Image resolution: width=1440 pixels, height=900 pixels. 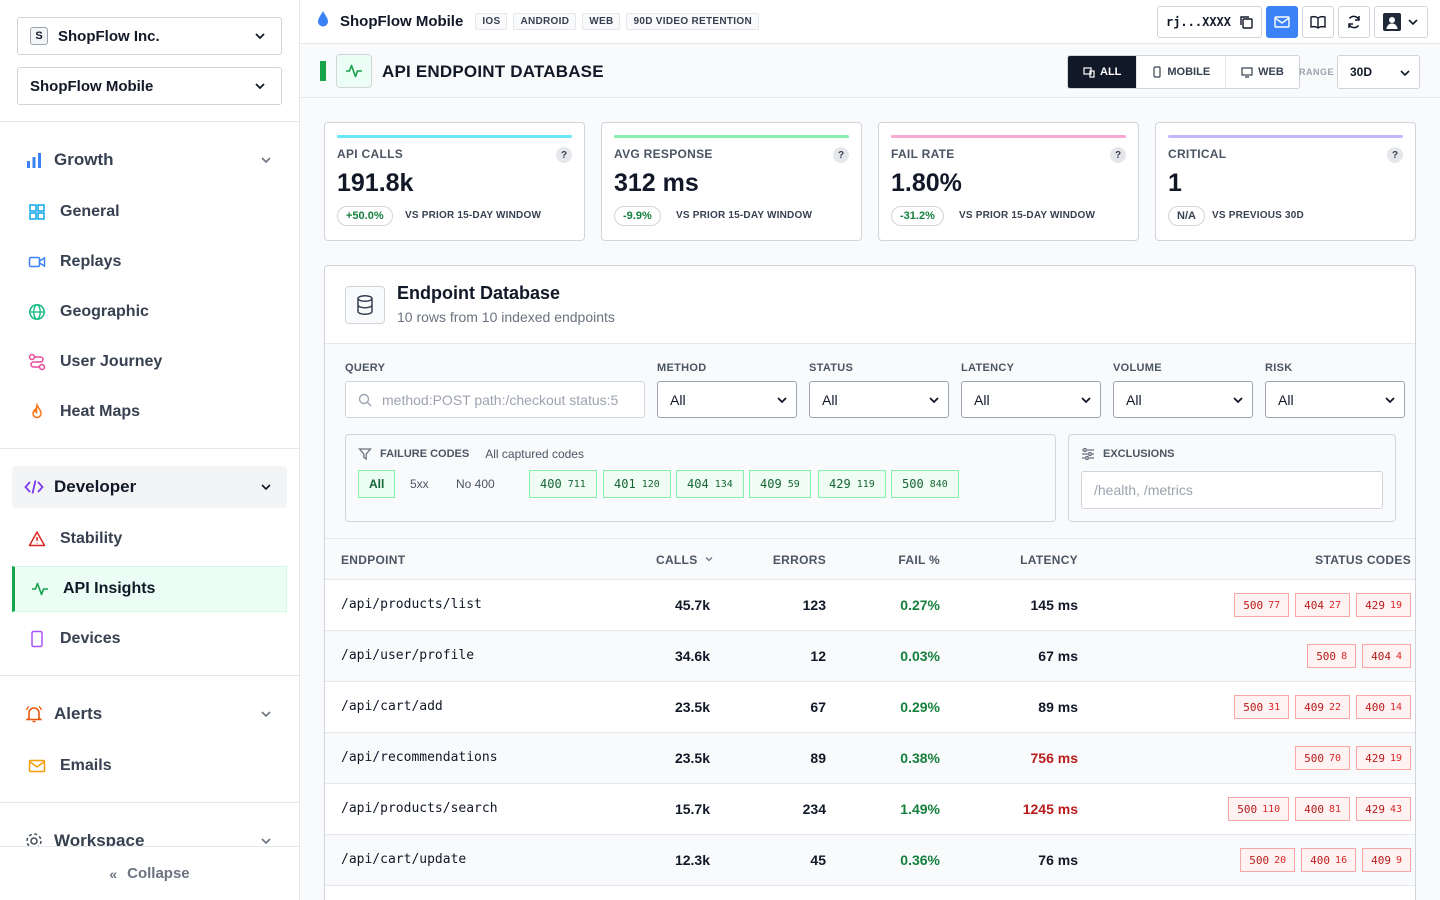 I want to click on sidebar-item-general: General, so click(x=149, y=212).